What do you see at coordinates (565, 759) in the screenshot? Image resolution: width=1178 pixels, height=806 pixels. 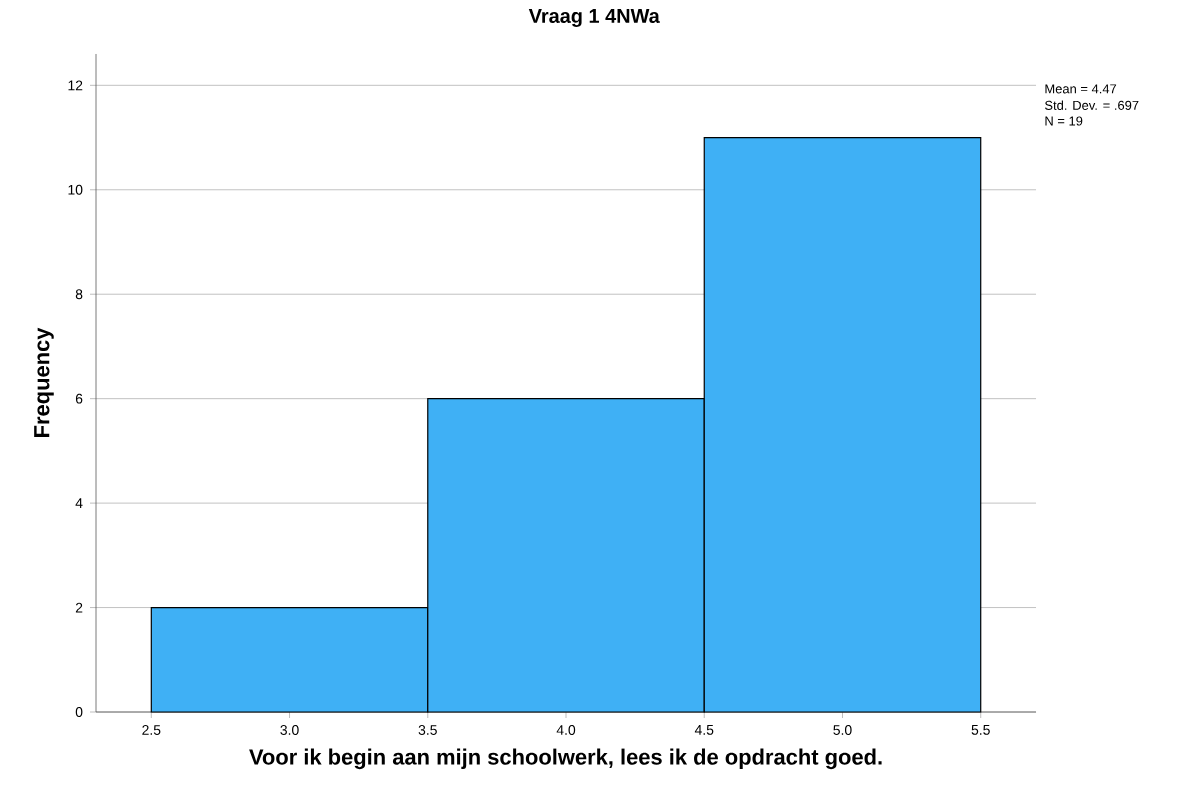 I see `x-axis-title: Voor ik begin aan mijn schoolwerk, lees ik de opdracht goed.` at bounding box center [565, 759].